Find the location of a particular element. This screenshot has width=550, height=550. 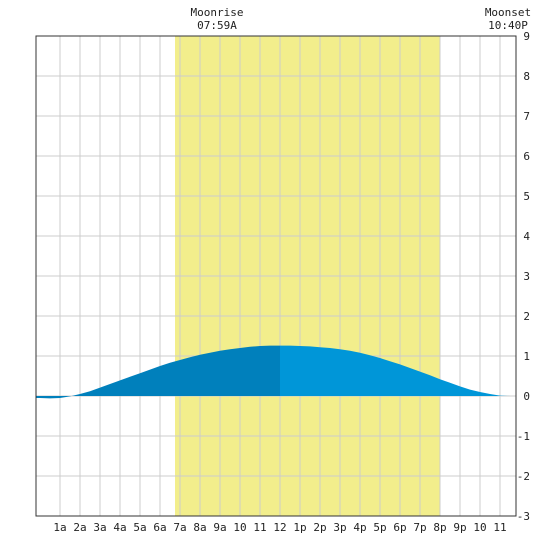

x-tick-label: 12 is located at coordinates (279, 527).